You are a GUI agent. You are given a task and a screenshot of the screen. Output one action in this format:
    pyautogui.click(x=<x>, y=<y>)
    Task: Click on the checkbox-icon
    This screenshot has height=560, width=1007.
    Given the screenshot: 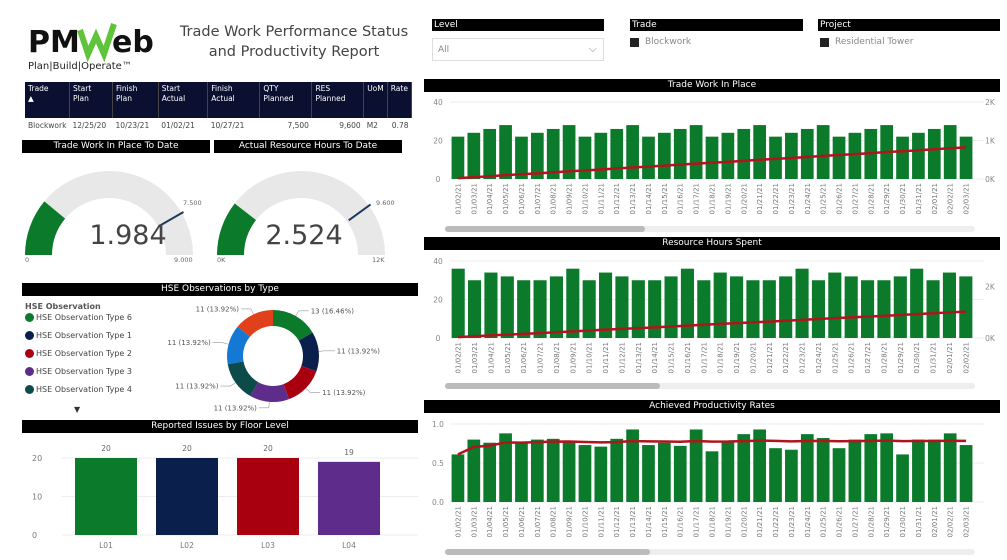 What is the action you would take?
    pyautogui.click(x=824, y=42)
    